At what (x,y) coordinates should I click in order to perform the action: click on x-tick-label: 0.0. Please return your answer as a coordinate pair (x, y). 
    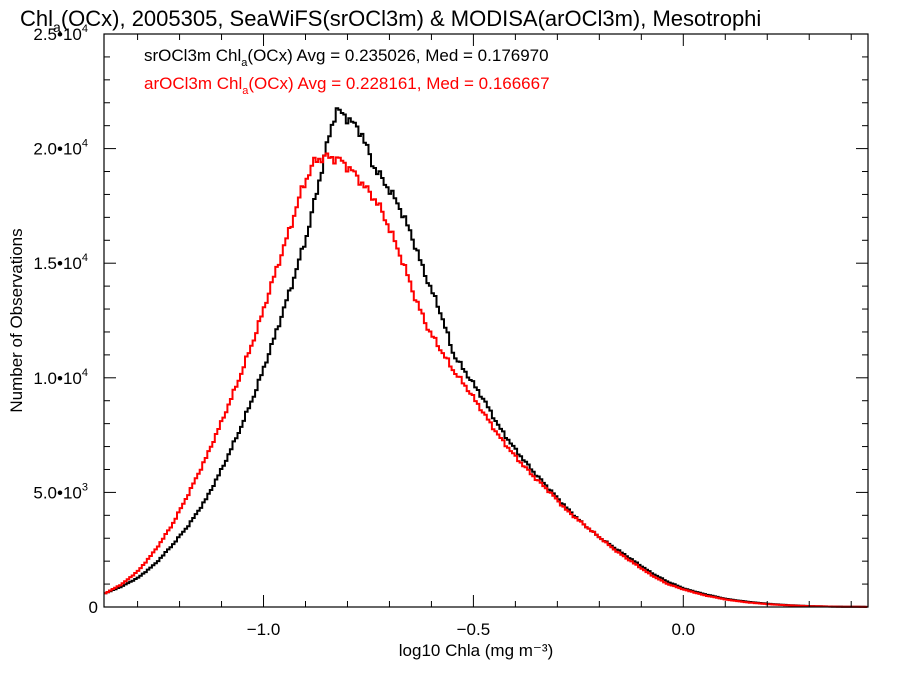
    Looking at the image, I should click on (683, 629).